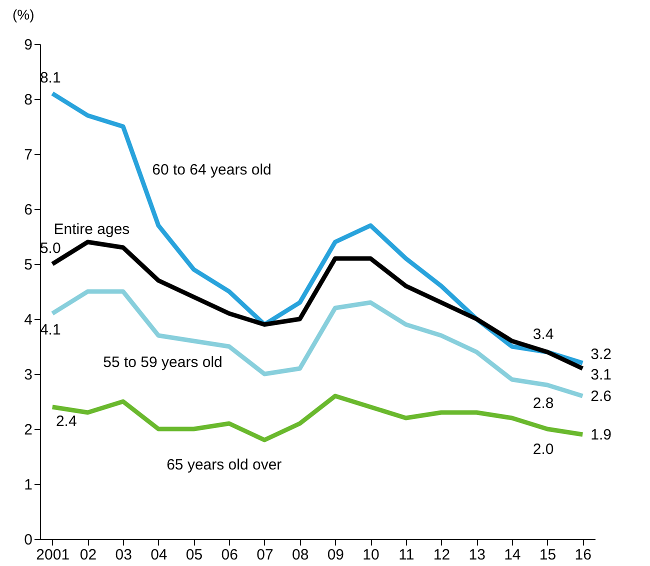  Describe the element at coordinates (601, 354) in the screenshot. I see `data-label: 3.2` at that location.